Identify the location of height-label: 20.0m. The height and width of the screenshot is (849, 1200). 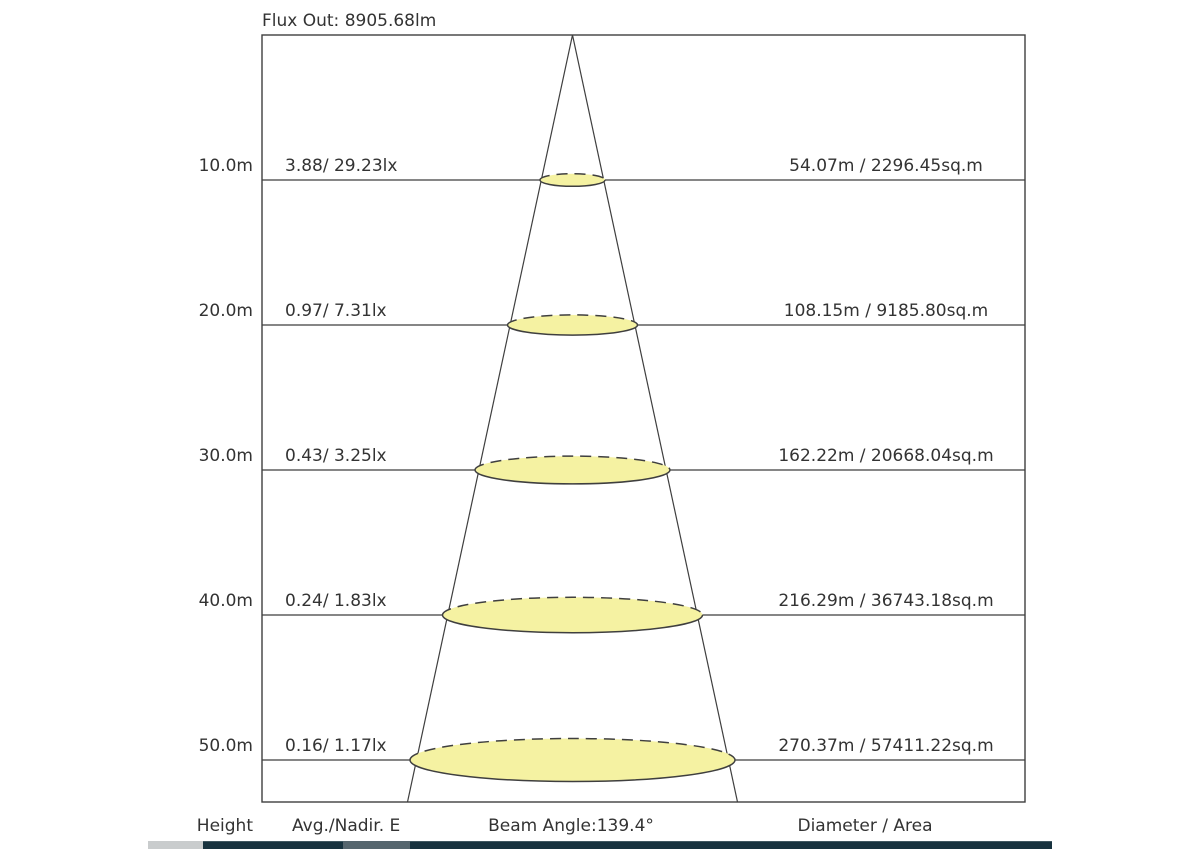
(225, 311).